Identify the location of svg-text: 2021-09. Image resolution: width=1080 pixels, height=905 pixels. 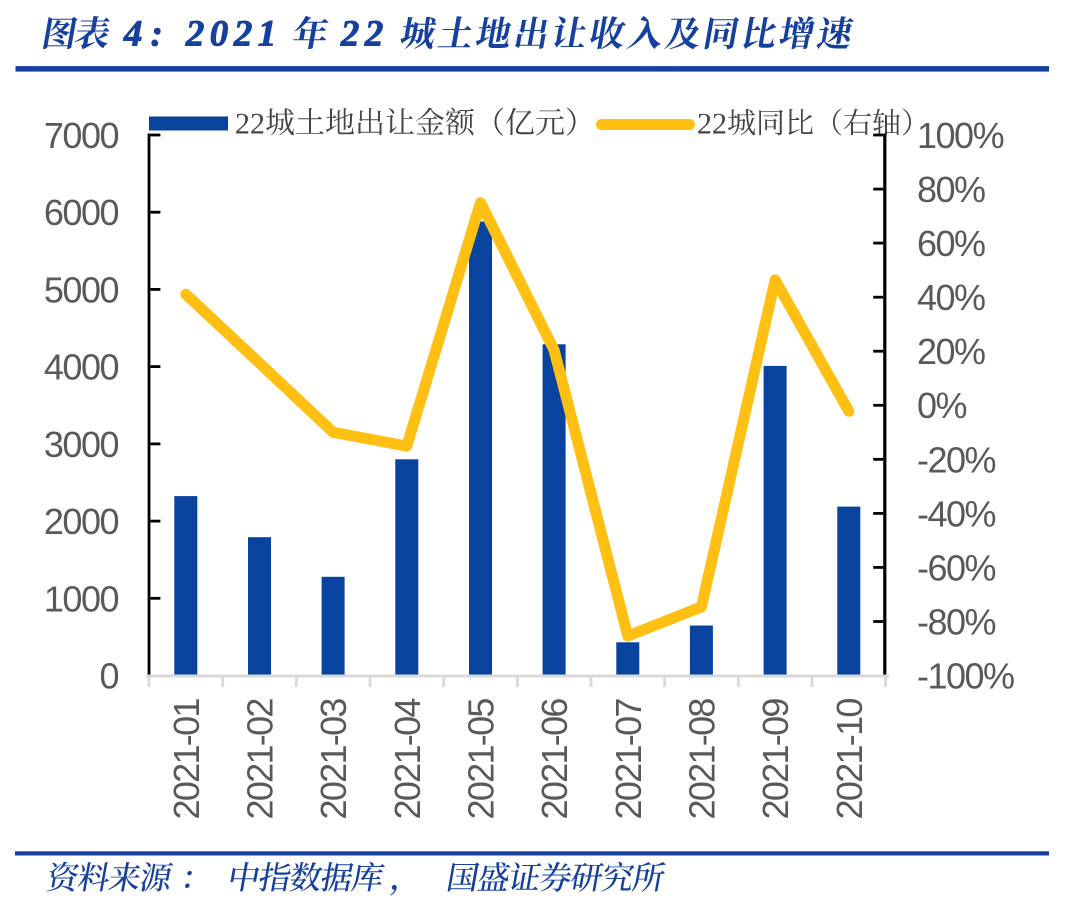
(775, 759).